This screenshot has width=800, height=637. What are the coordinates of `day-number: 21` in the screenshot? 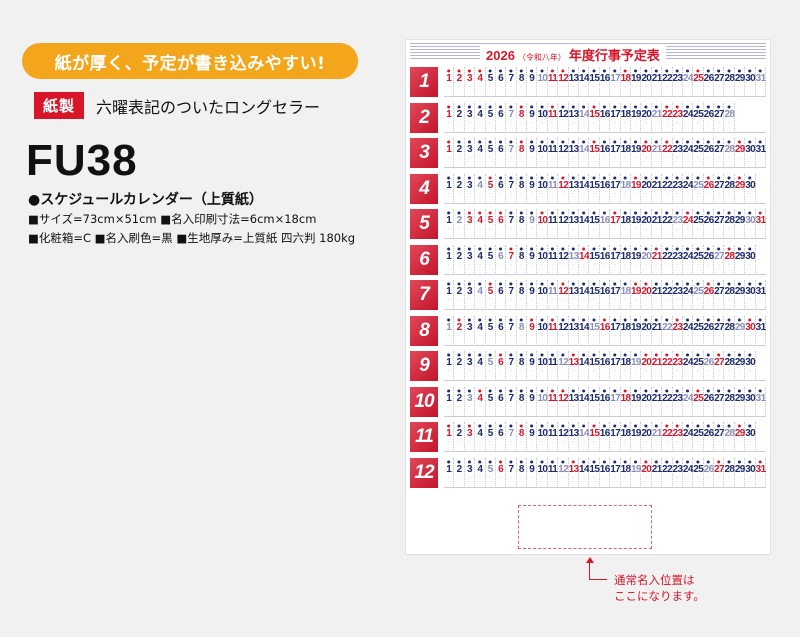 It's located at (657, 114).